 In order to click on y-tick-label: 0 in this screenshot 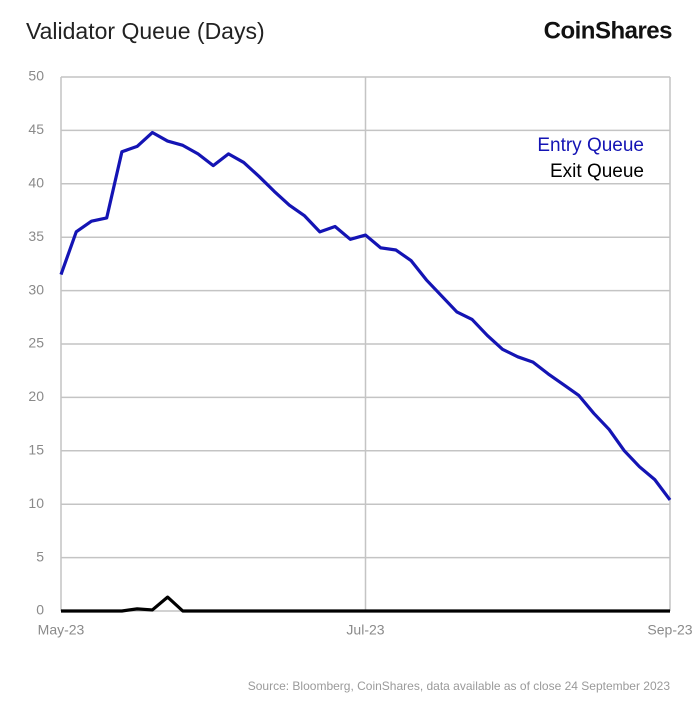, I will do `click(40, 610)`.